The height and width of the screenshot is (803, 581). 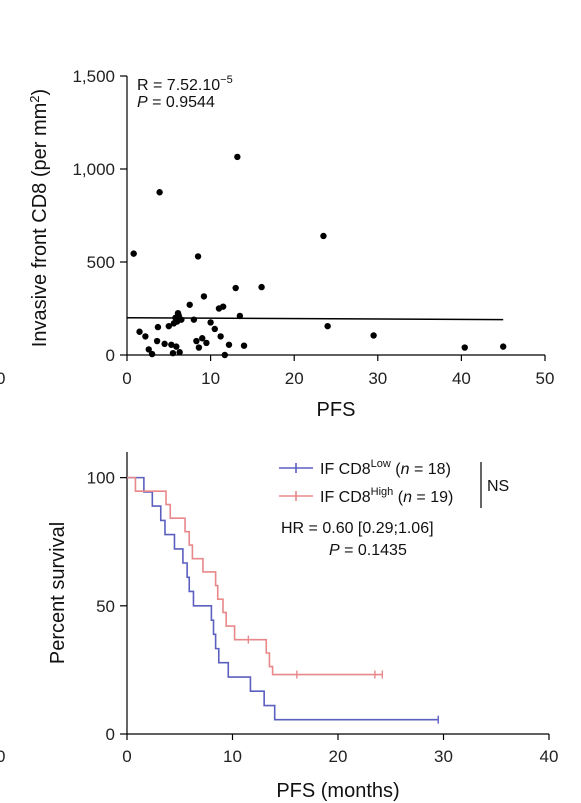 I want to click on scatter-x-tick-label: 40, so click(x=461, y=378).